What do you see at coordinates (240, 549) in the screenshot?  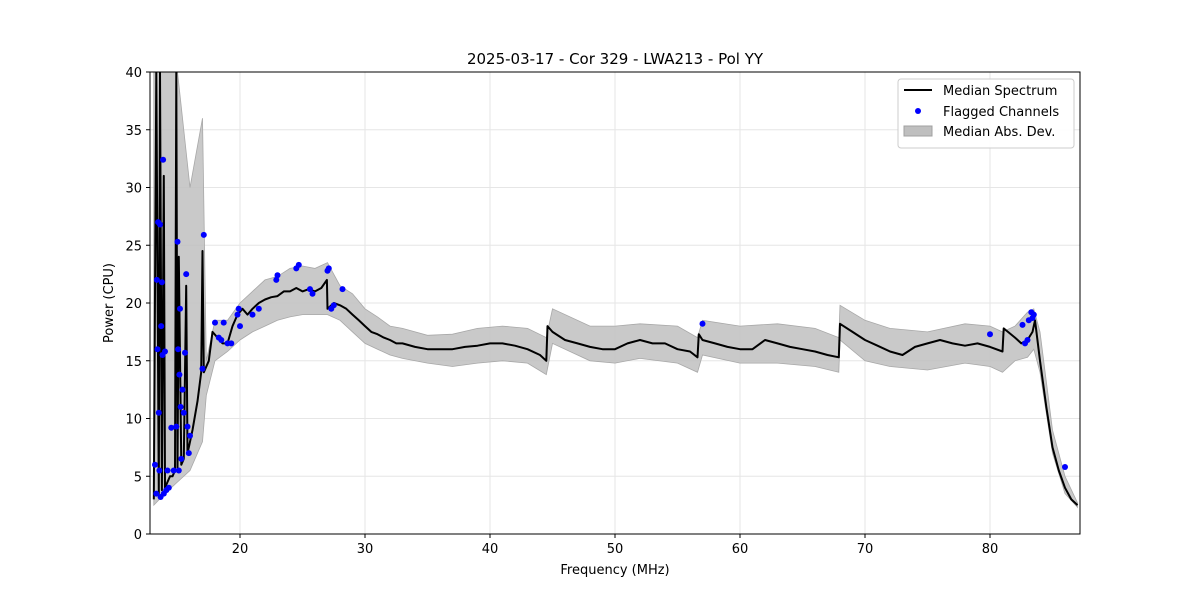 I see `x-tick-label: 20` at bounding box center [240, 549].